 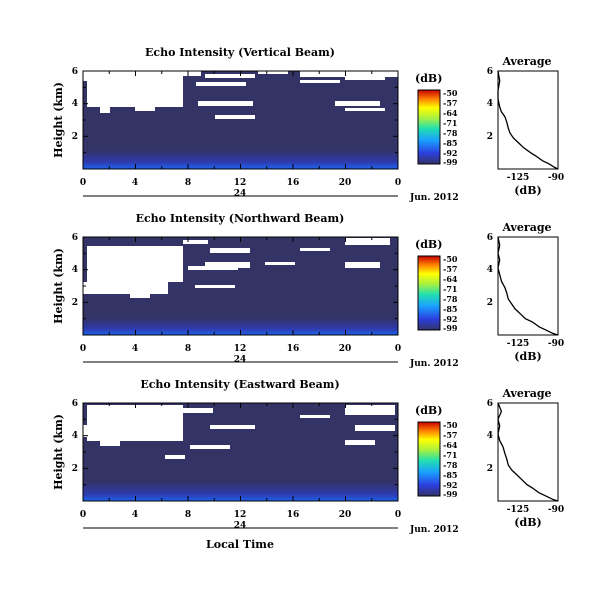 I want to click on average-profile-line, so click(x=528, y=286).